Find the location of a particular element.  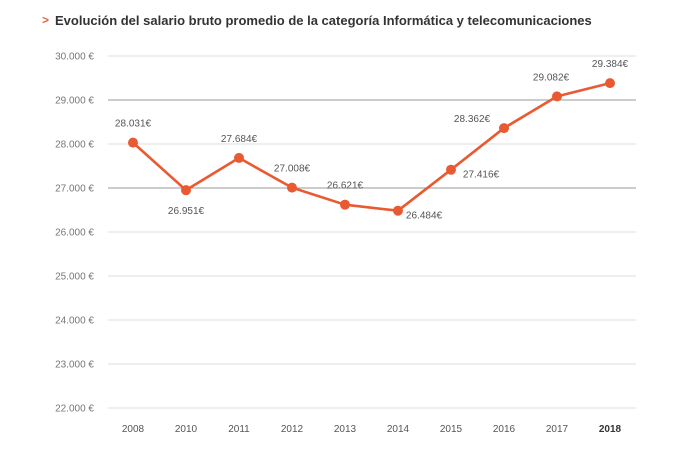

data-label: 27.416€ is located at coordinates (481, 175).